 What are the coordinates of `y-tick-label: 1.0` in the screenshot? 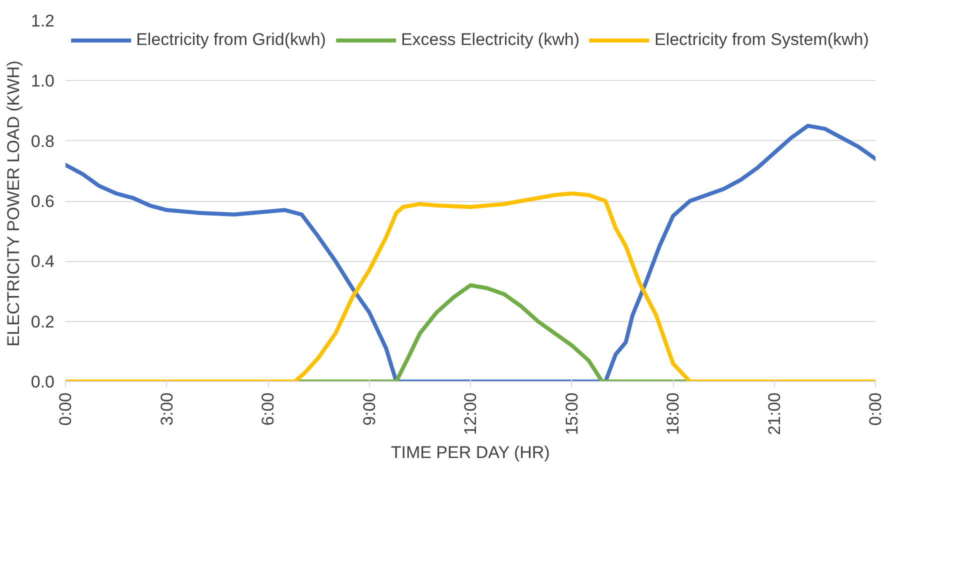 It's located at (42, 81).